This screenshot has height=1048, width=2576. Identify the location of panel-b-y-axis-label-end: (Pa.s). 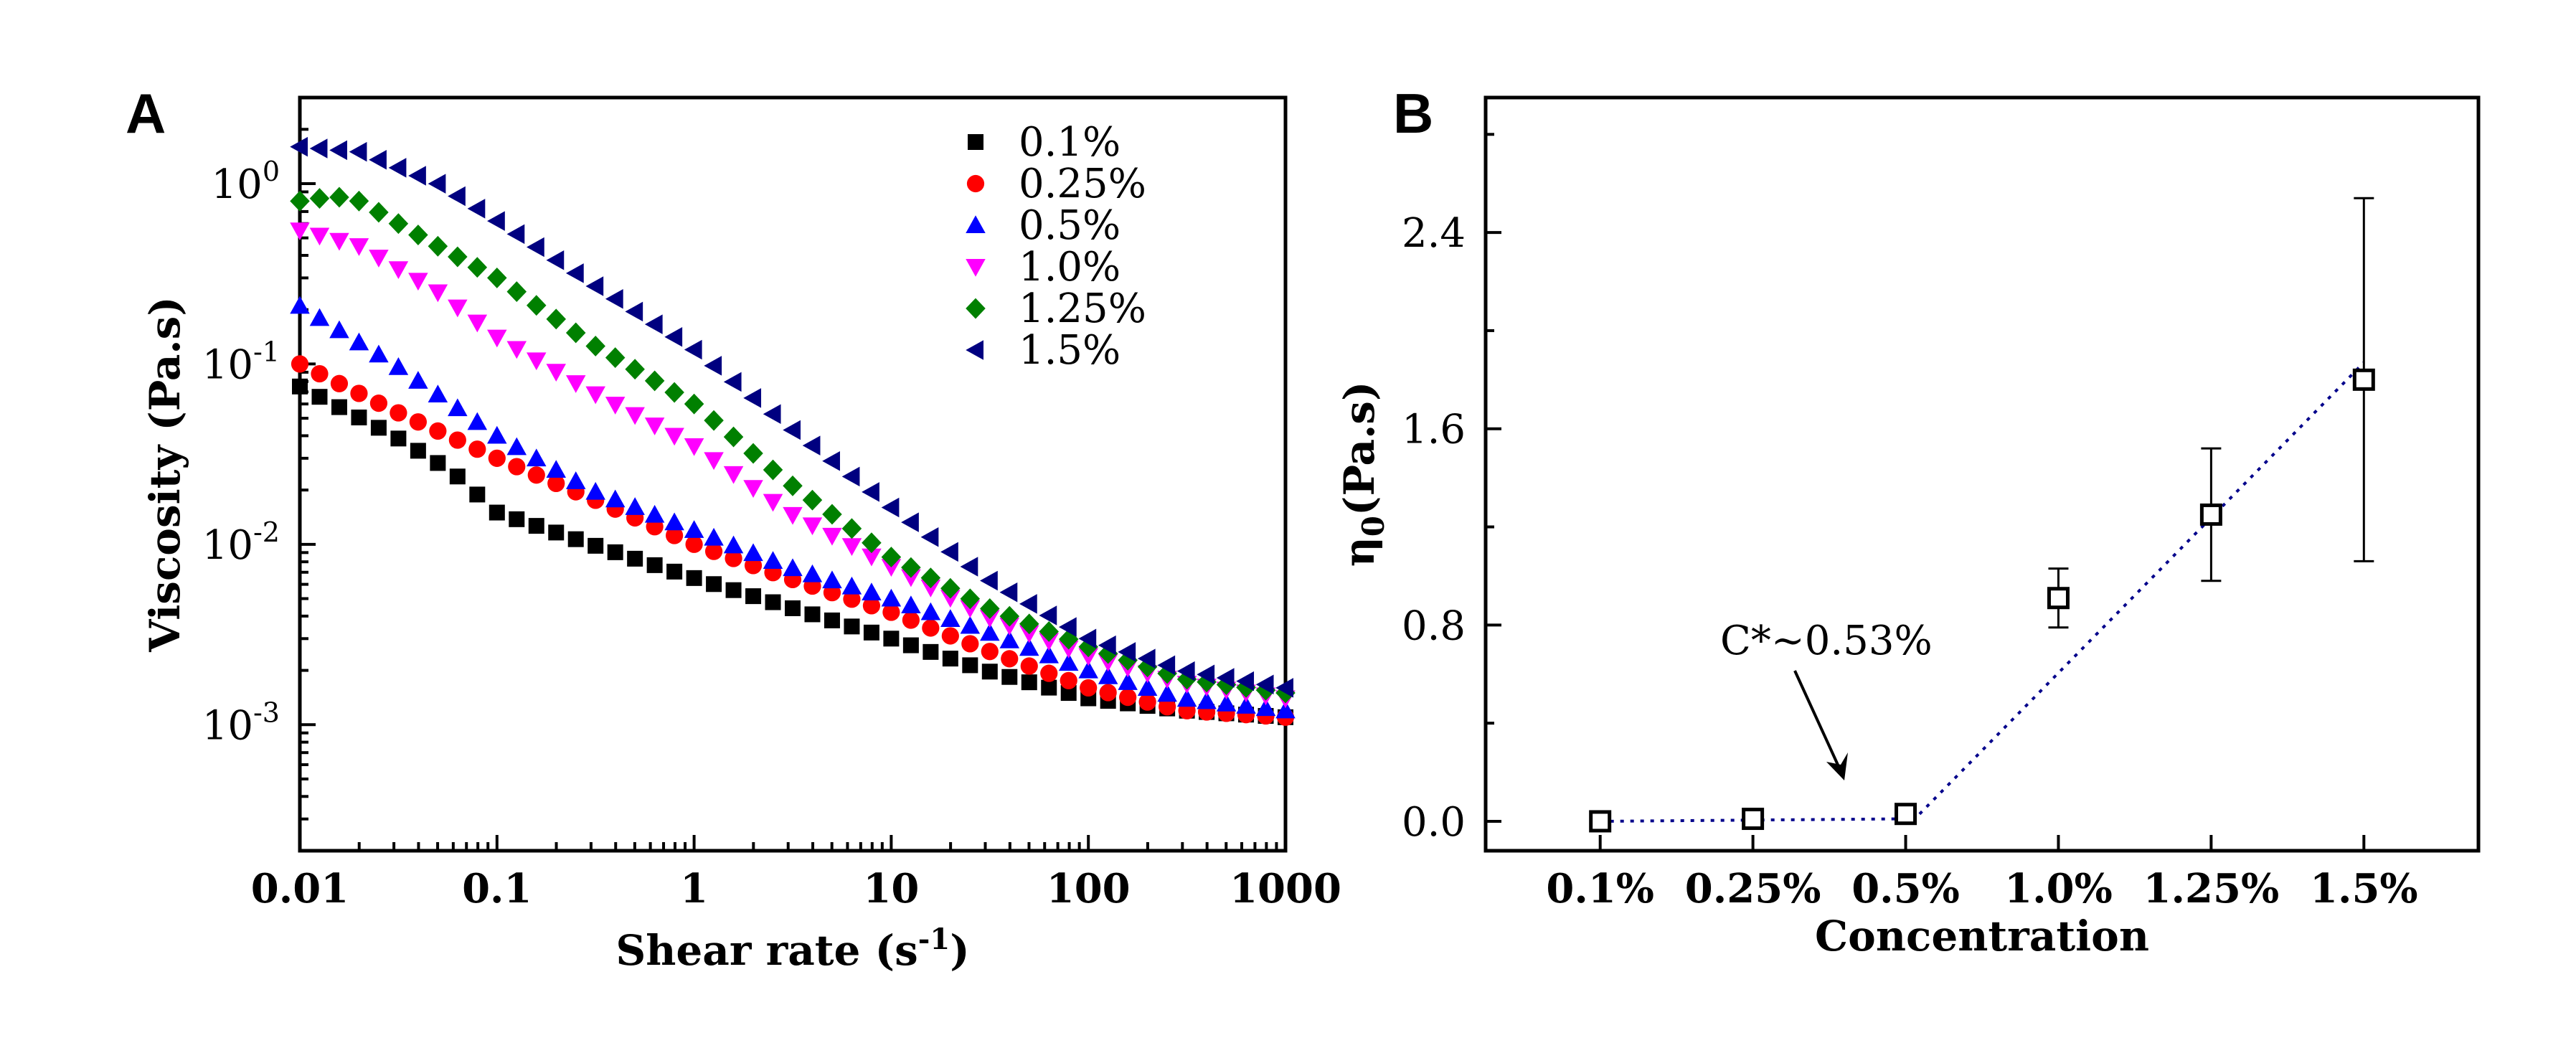
(1359, 449).